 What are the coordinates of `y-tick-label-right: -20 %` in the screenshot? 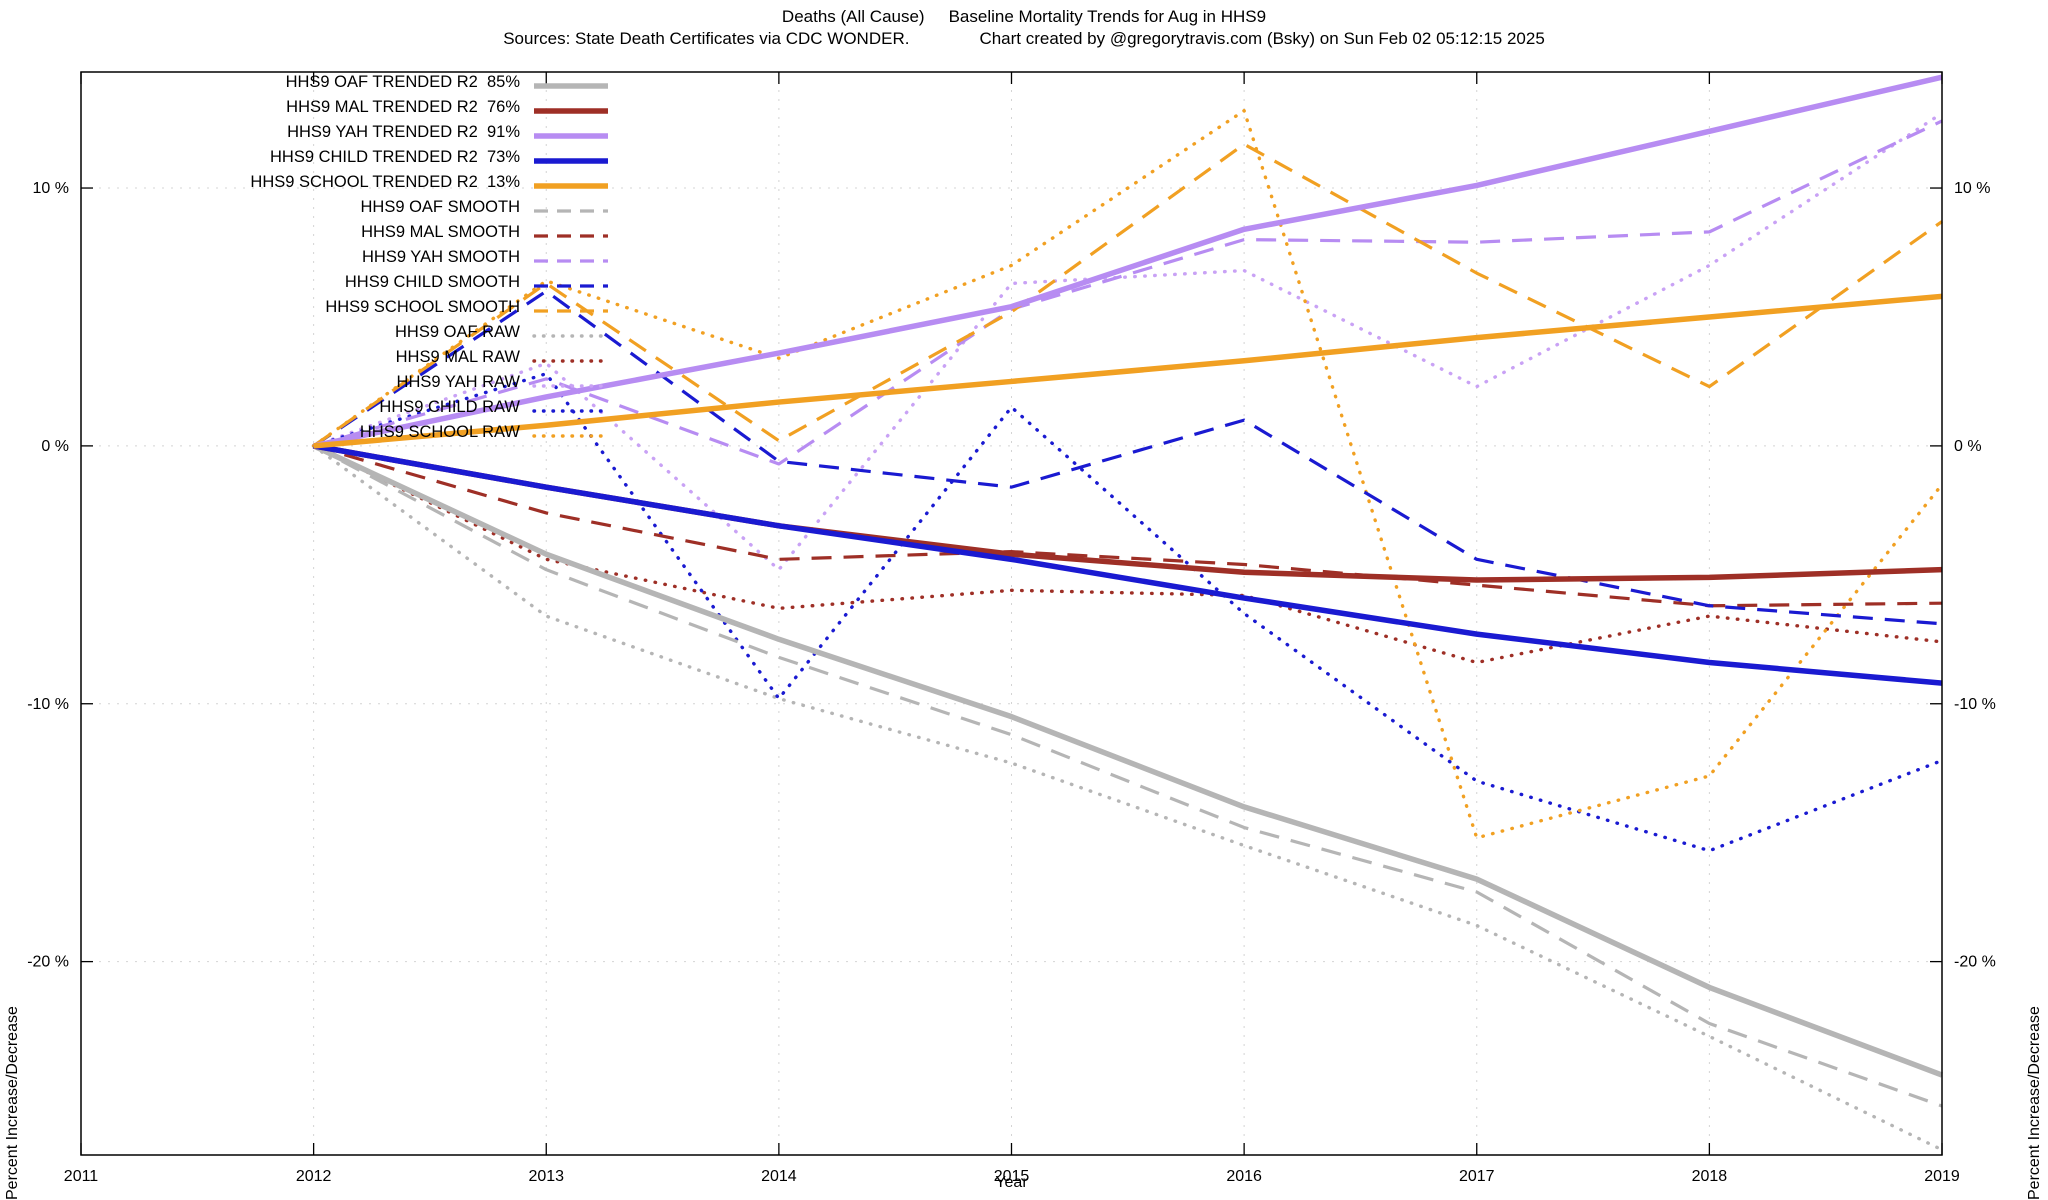 It's located at (1975, 962).